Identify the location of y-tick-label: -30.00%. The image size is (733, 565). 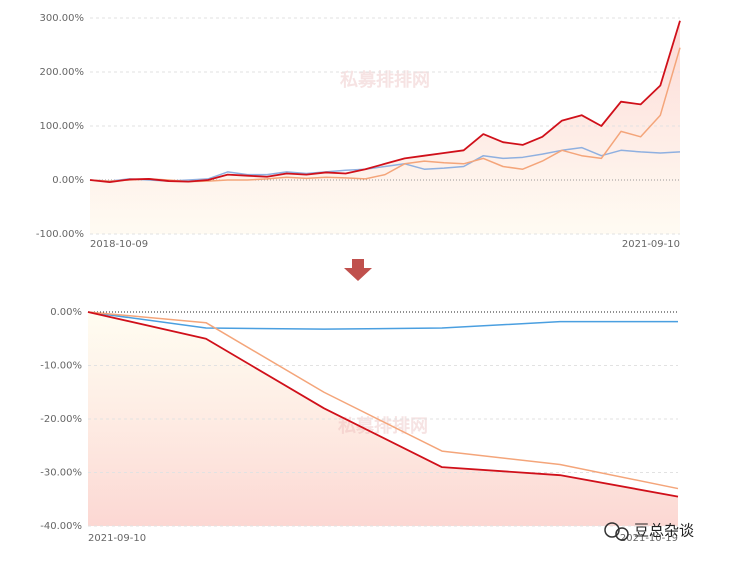
(61, 473).